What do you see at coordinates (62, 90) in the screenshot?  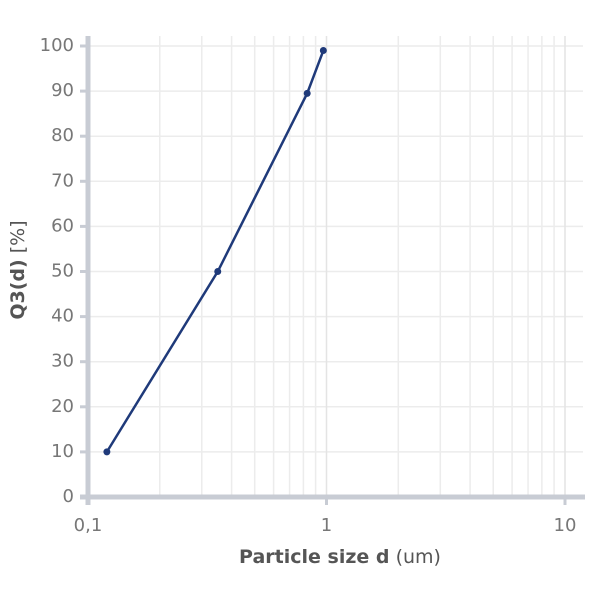 I see `y-tick-label: 90` at bounding box center [62, 90].